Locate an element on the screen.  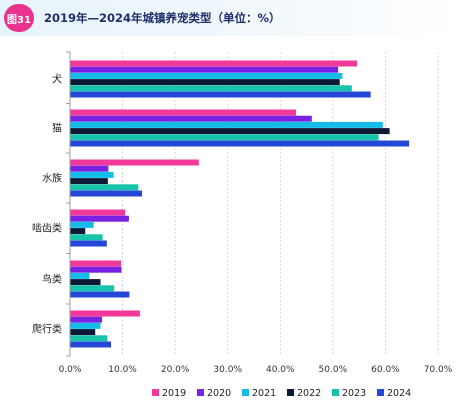
x-tick-label: 70.0% is located at coordinates (438, 370).